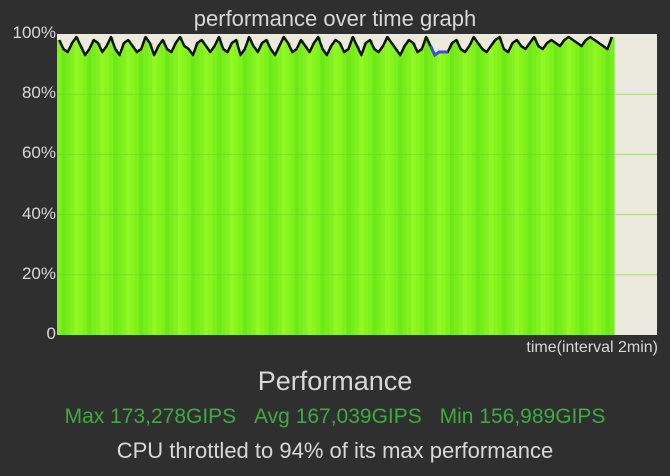  I want to click on performance-heading: Performance, so click(335, 381).